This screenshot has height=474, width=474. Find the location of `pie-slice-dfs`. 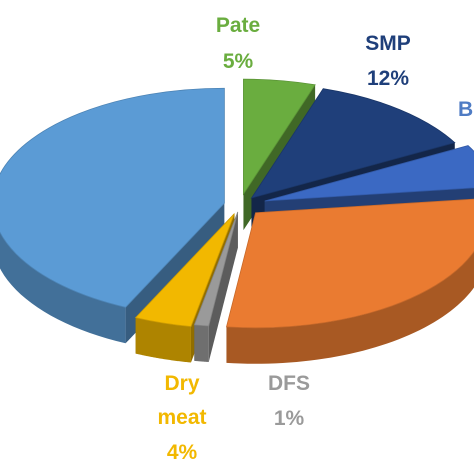

pie-slice-dfs is located at coordinates (216, 287).